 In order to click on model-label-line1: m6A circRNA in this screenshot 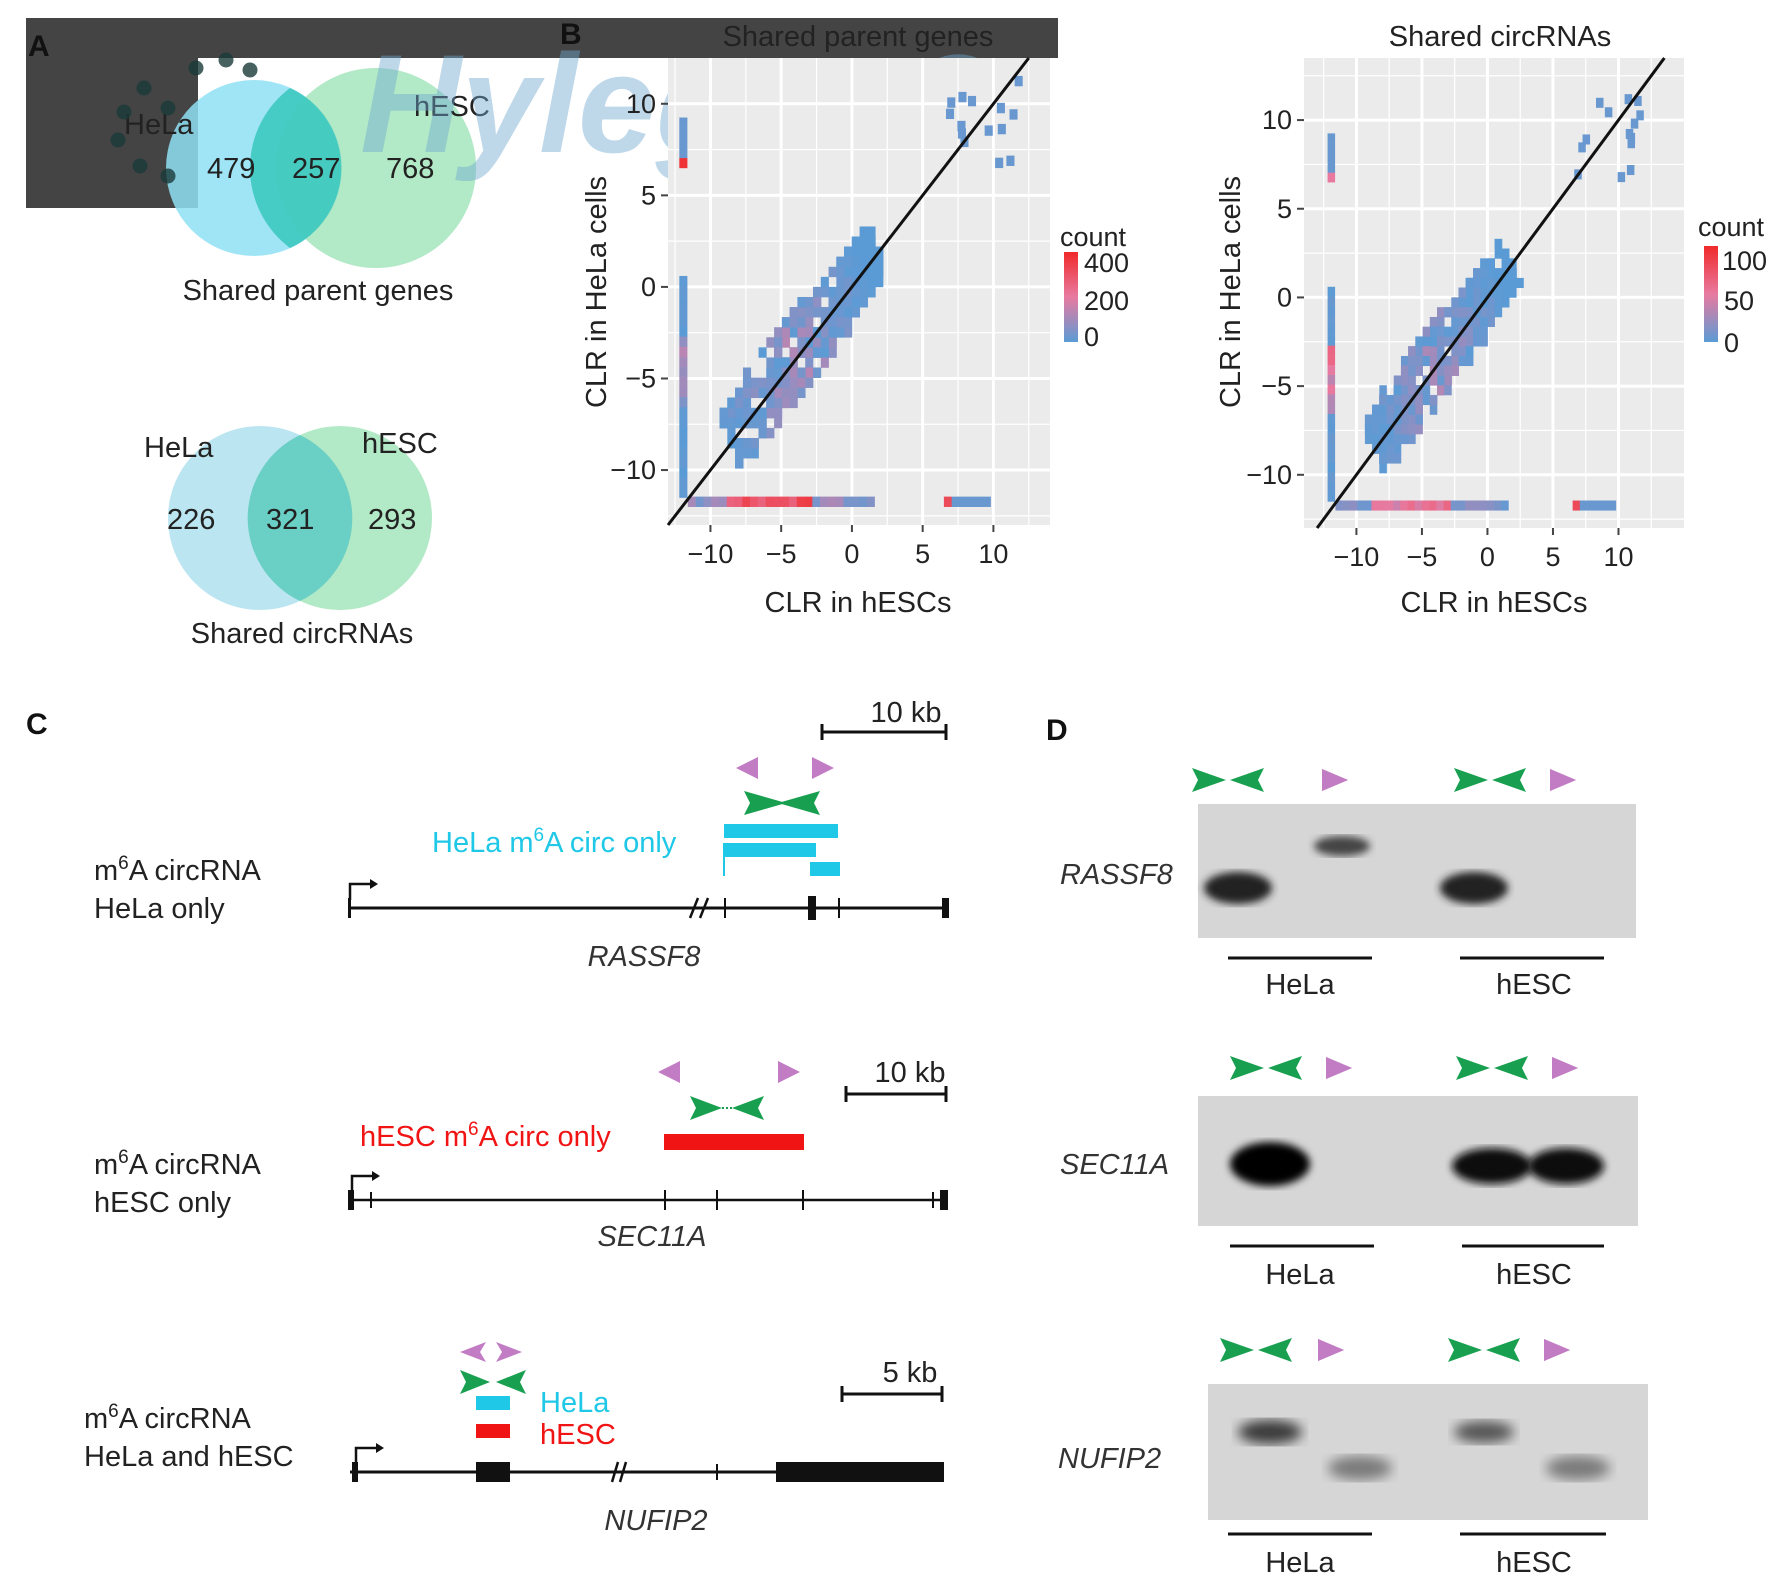, I will do `click(178, 1164)`.